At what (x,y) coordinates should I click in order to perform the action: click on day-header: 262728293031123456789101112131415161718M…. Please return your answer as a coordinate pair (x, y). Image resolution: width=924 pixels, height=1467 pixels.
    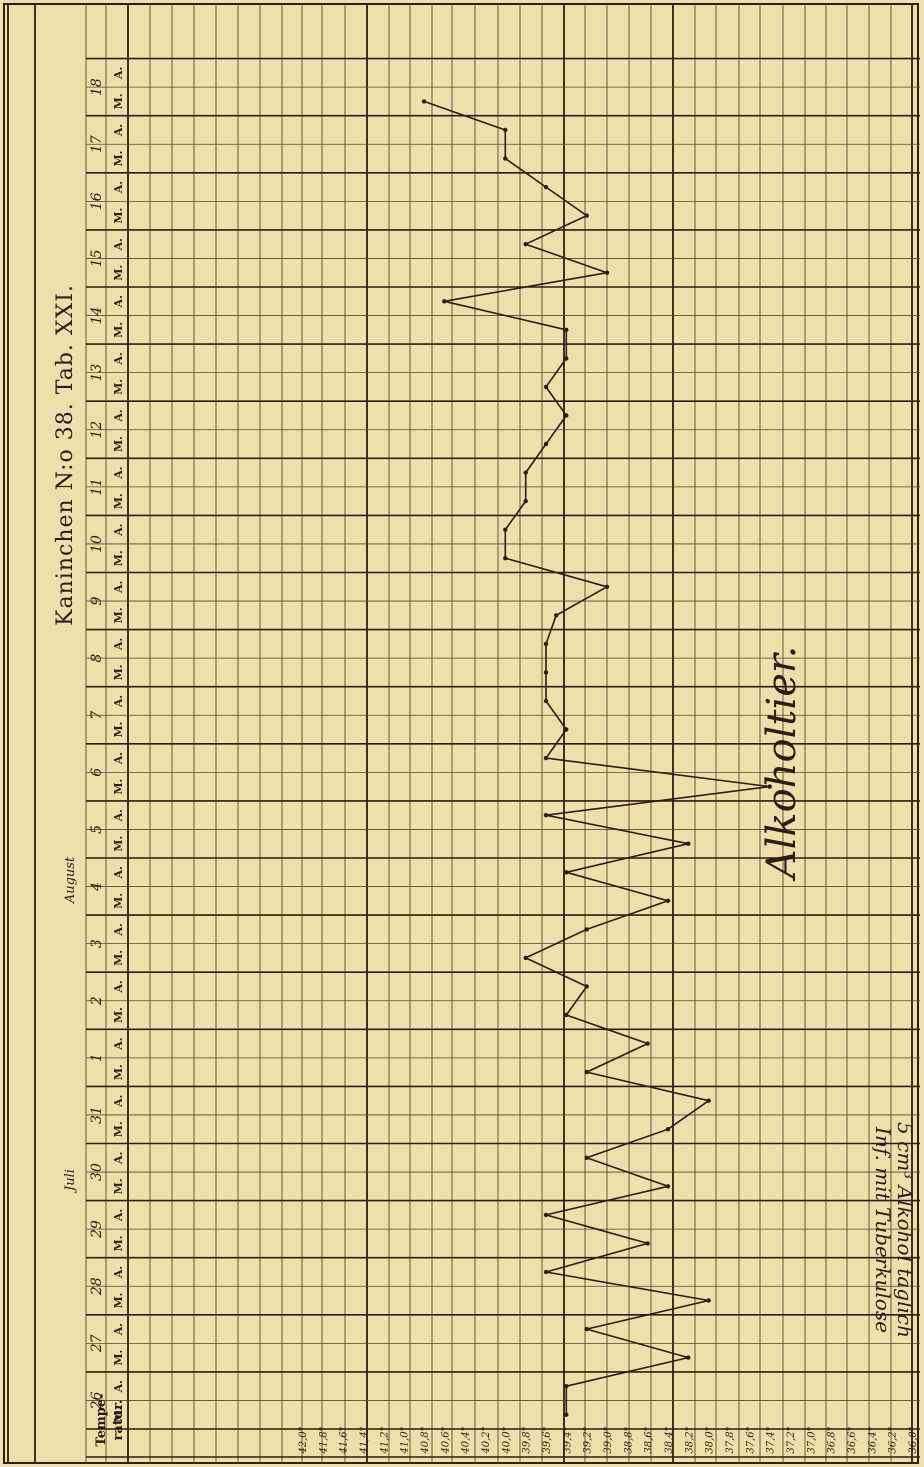
    Looking at the image, I should click on (107, 745).